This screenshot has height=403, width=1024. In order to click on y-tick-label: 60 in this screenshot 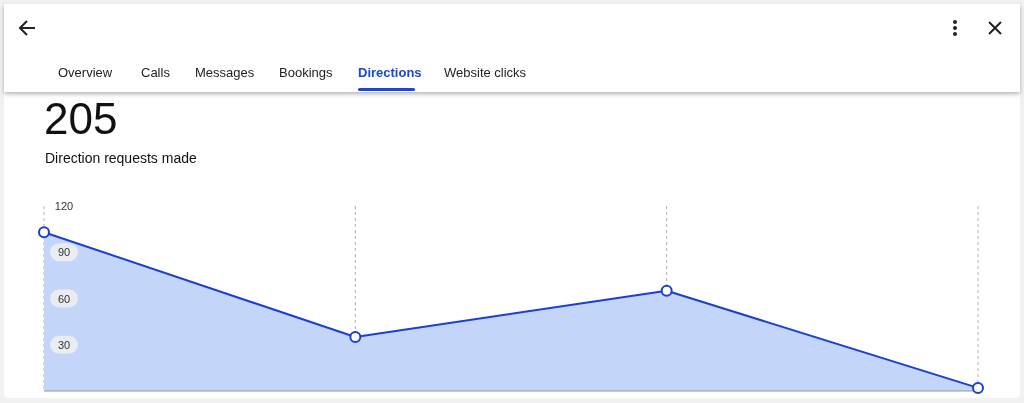, I will do `click(64, 298)`.